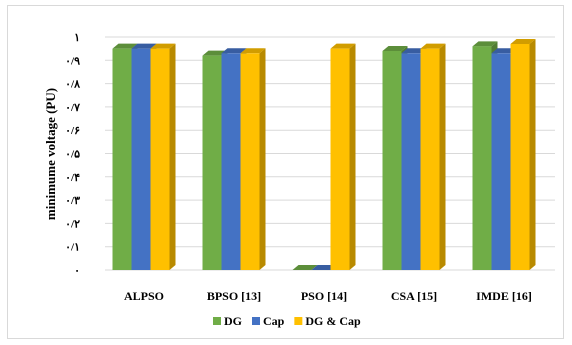 This screenshot has height=345, width=572. What do you see at coordinates (77, 38) in the screenshot?
I see `y-tick-label: ١` at bounding box center [77, 38].